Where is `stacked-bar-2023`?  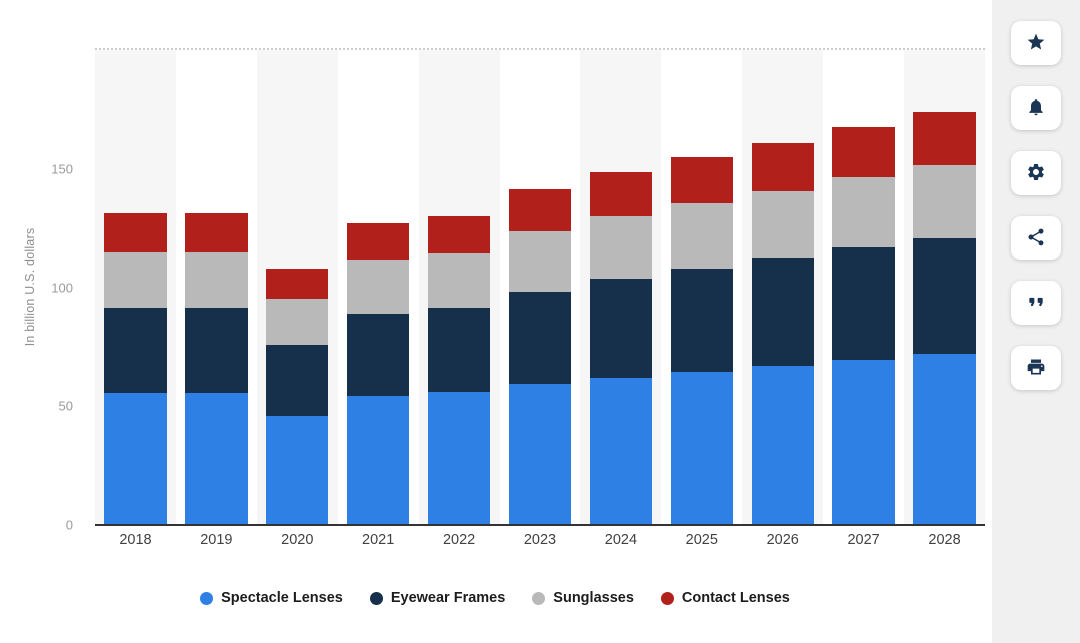 stacked-bar-2023 is located at coordinates (540, 356).